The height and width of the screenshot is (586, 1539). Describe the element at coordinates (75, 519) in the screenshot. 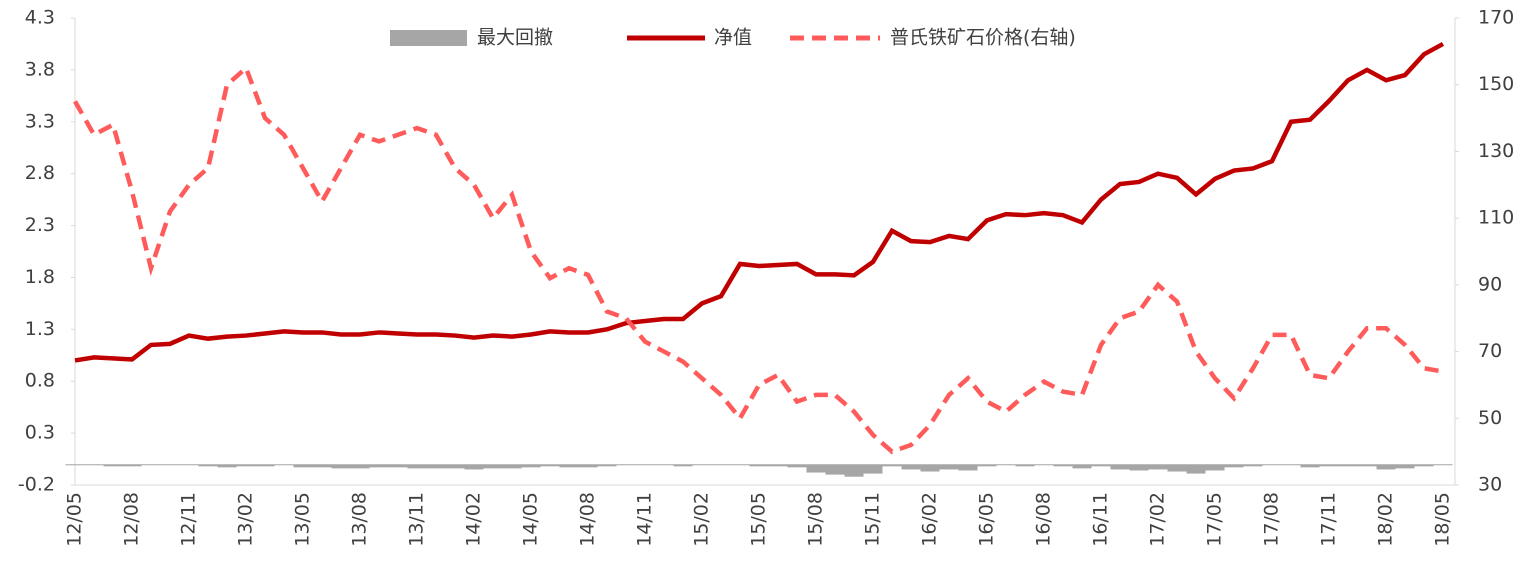

I see `x-tick-label: 12/05` at that location.